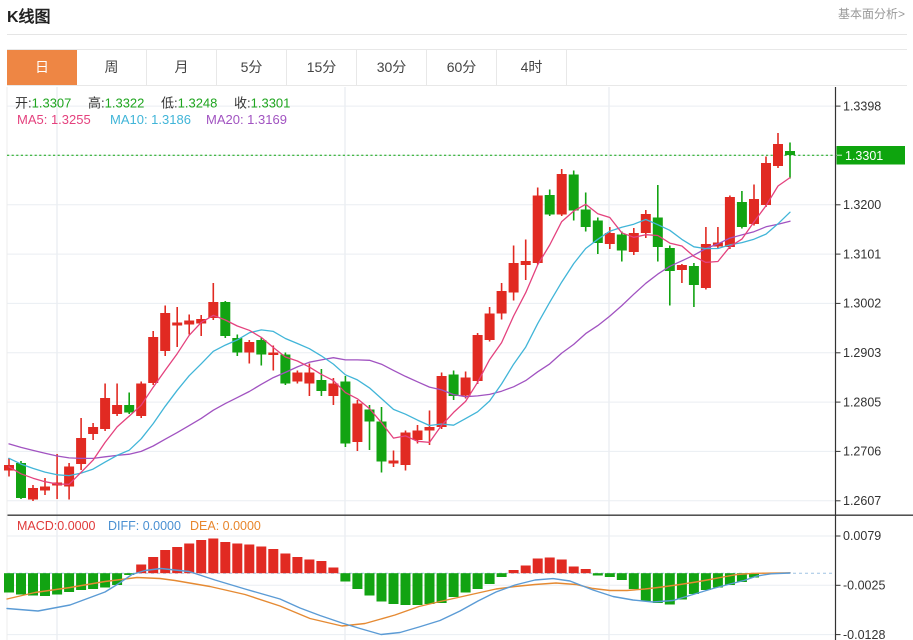  What do you see at coordinates (56, 526) in the screenshot?
I see `svg-text: MACD:0.0000` at bounding box center [56, 526].